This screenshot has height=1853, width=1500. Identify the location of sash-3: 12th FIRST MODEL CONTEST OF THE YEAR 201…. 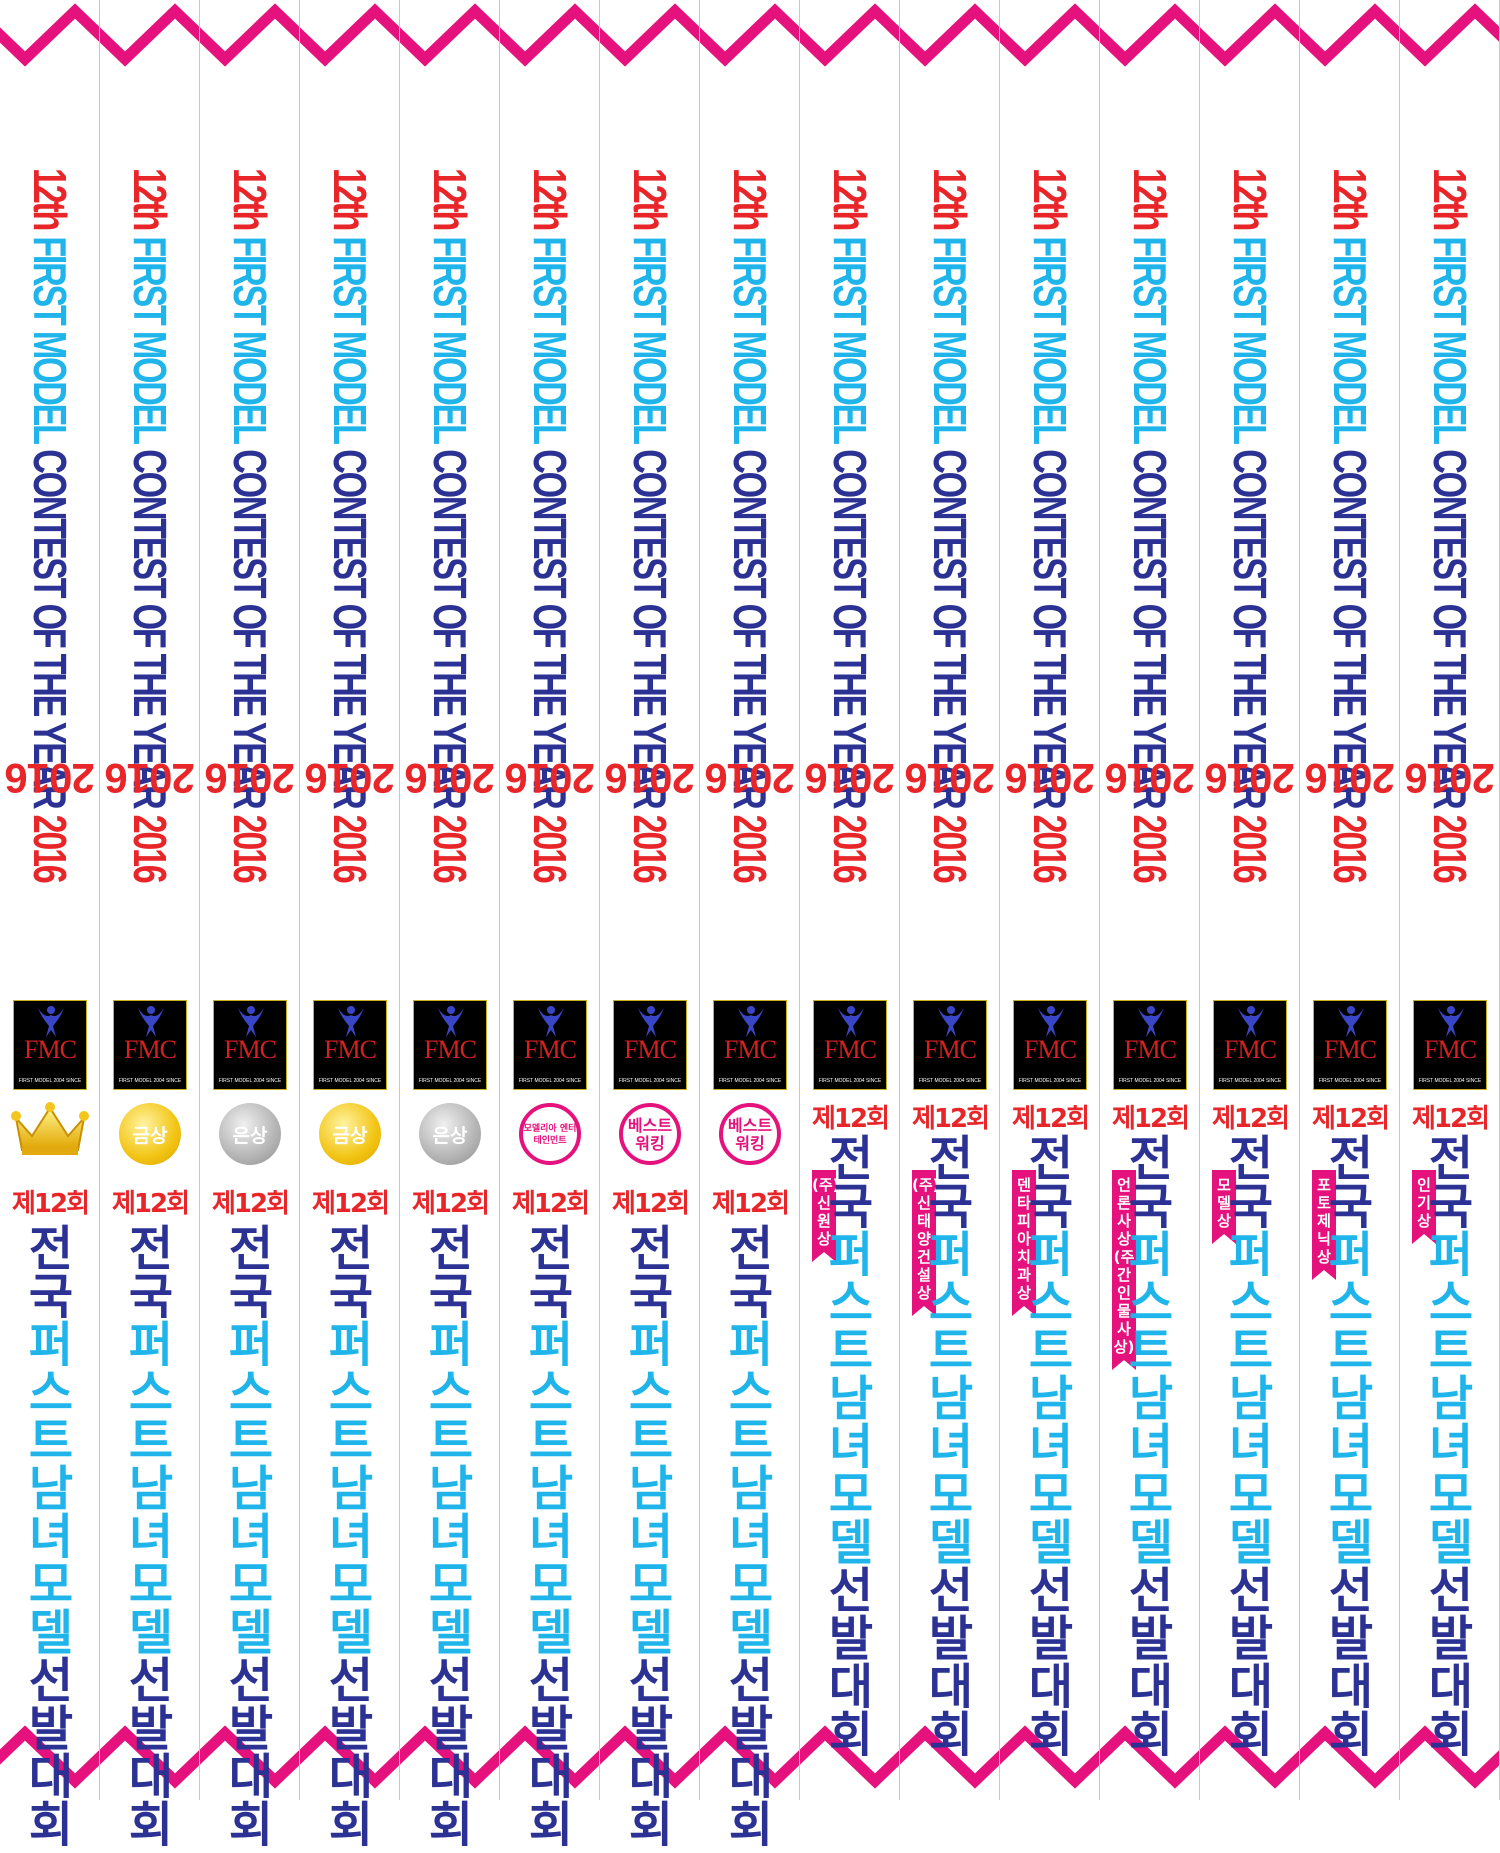
(250, 924).